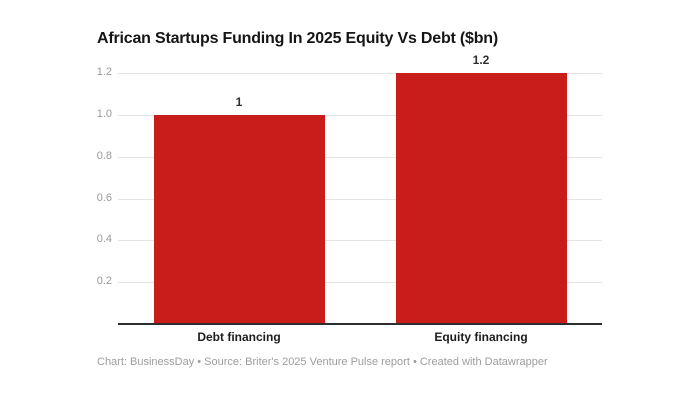 The image size is (700, 400). What do you see at coordinates (104, 155) in the screenshot?
I see `y-axis-tick-label: 0.8` at bounding box center [104, 155].